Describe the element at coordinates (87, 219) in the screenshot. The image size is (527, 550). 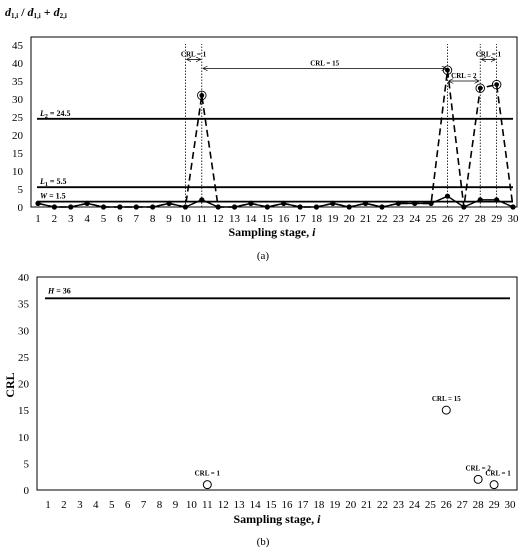
I see `a-x-tick-label: 4` at that location.